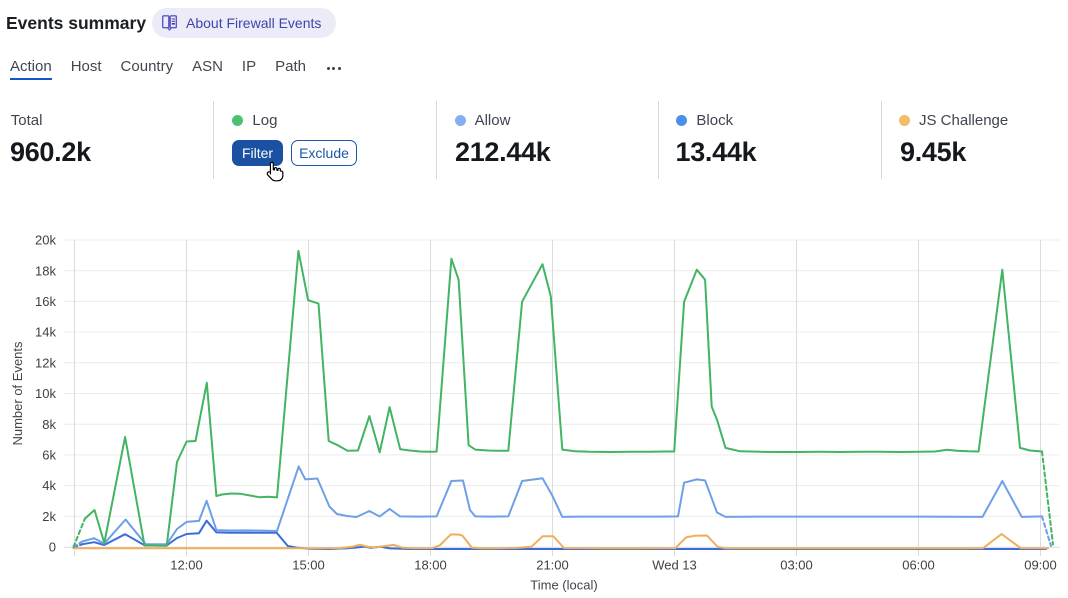  I want to click on svg-text: 09:00, so click(1040, 565).